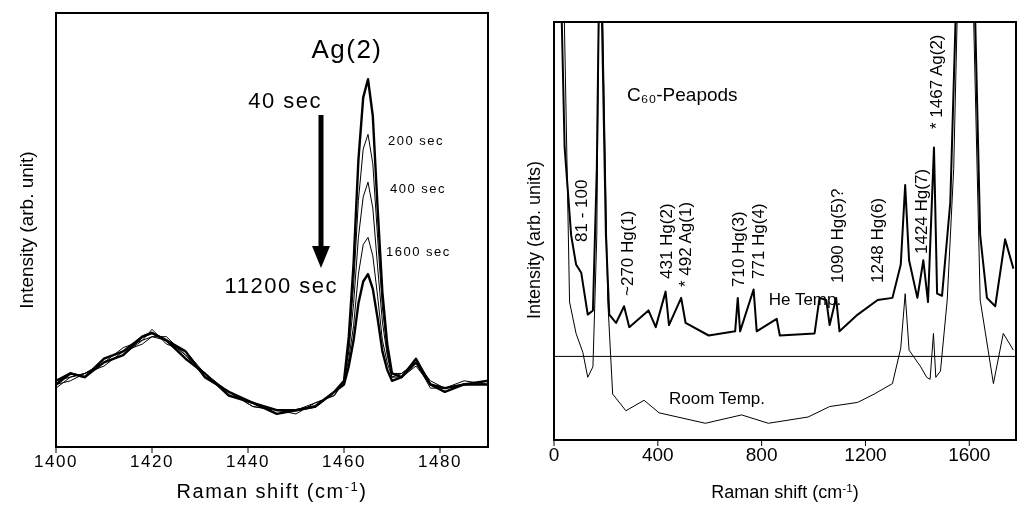 The width and height of the screenshot is (1021, 527). What do you see at coordinates (554, 455) in the screenshot?
I see `x-tick-label: 0` at bounding box center [554, 455].